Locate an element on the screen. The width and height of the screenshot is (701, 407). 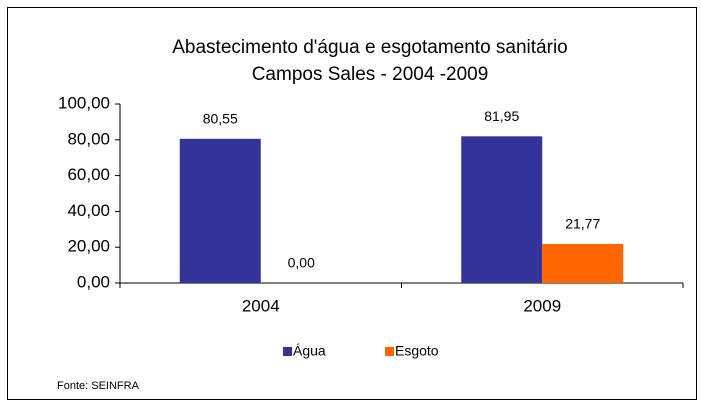
y-tick-label: 100,00 is located at coordinates (84, 102).